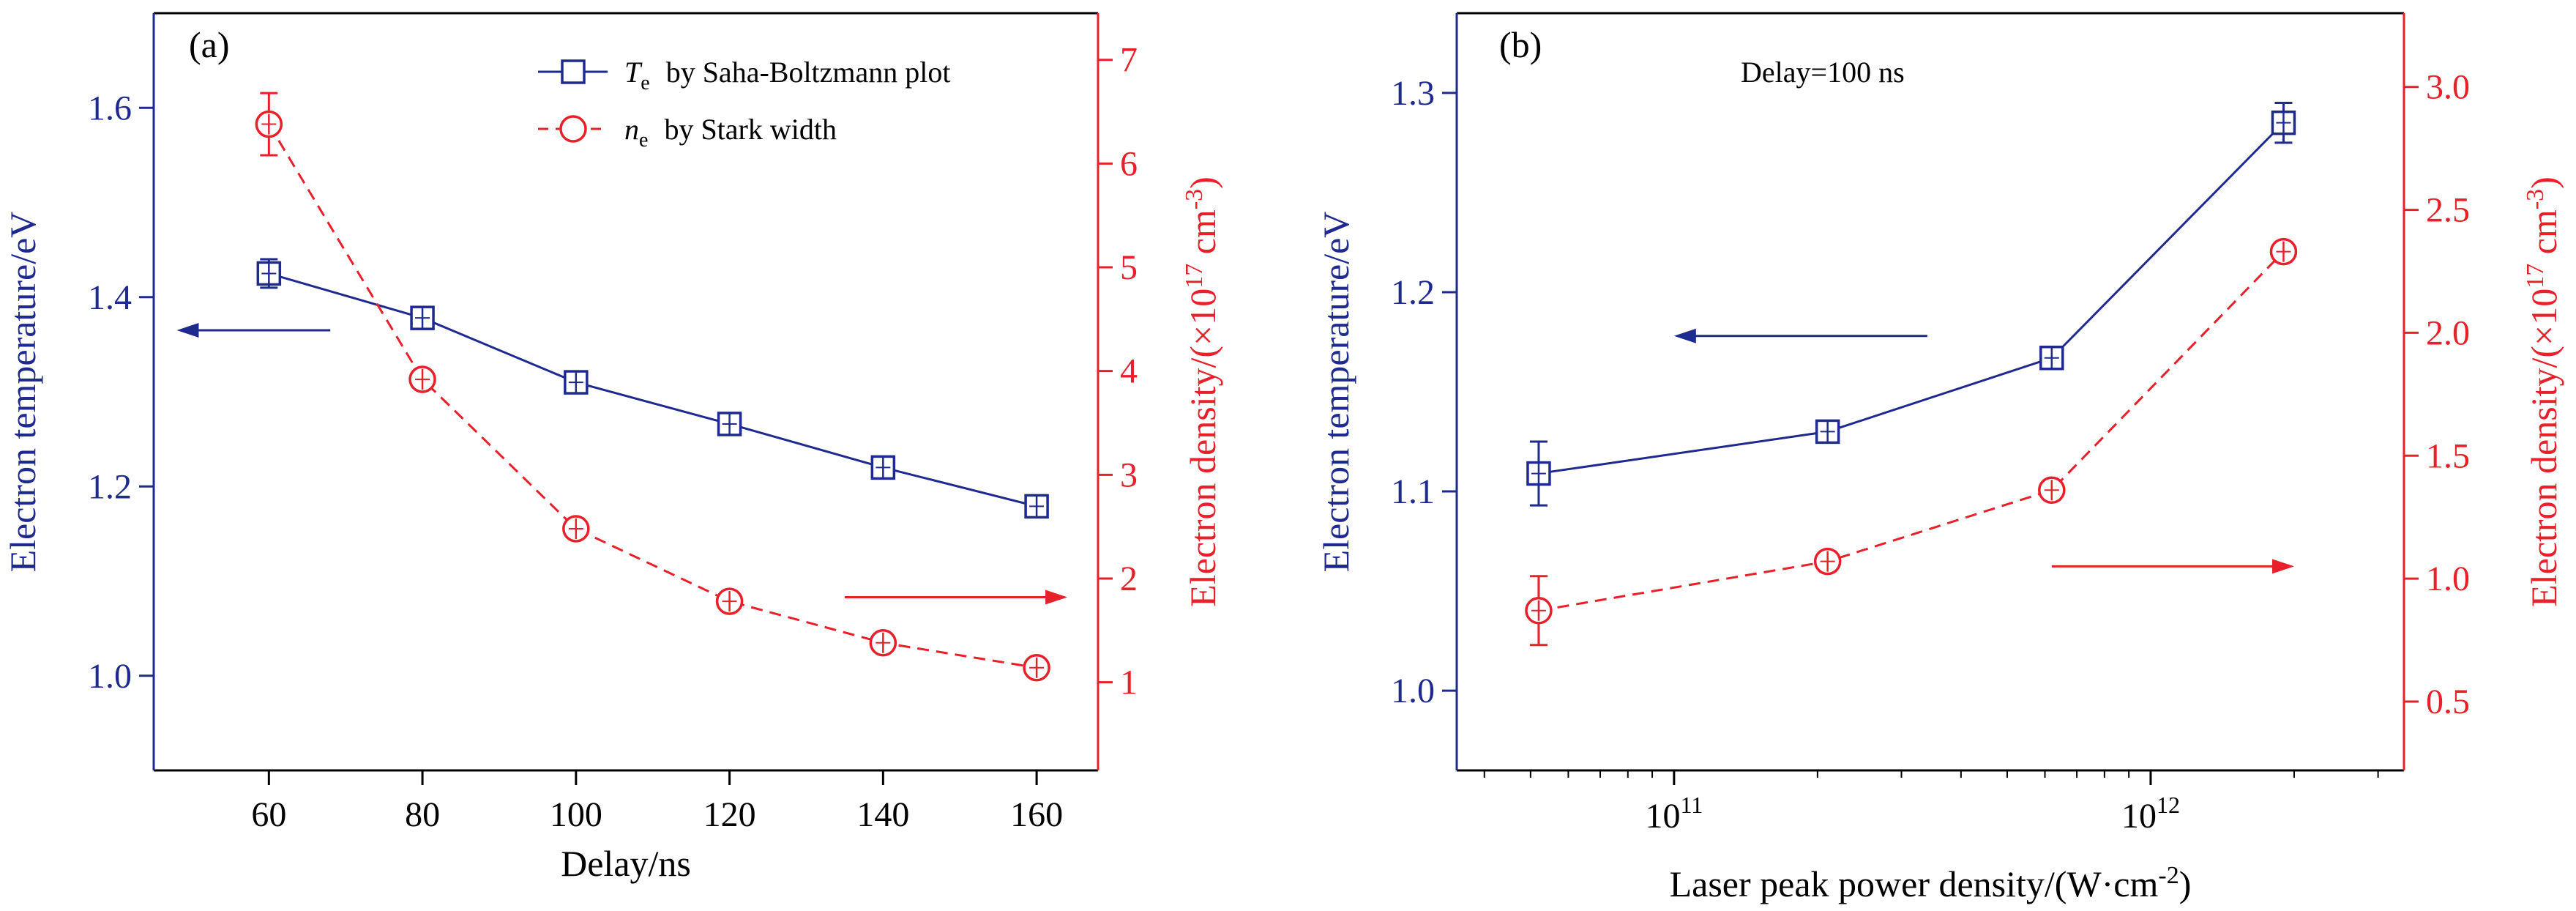  What do you see at coordinates (573, 129) in the screenshot?
I see `legend-marker-circle` at bounding box center [573, 129].